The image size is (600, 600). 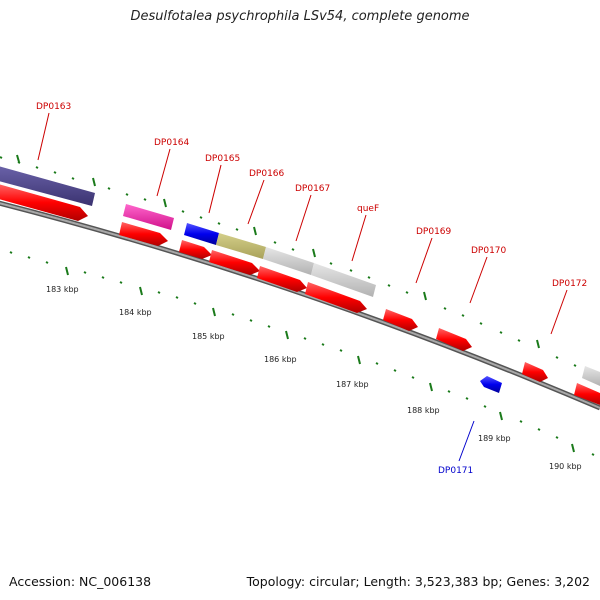 What do you see at coordinates (62, 289) in the screenshot?
I see `scale-label-183: 183 kbp` at bounding box center [62, 289].